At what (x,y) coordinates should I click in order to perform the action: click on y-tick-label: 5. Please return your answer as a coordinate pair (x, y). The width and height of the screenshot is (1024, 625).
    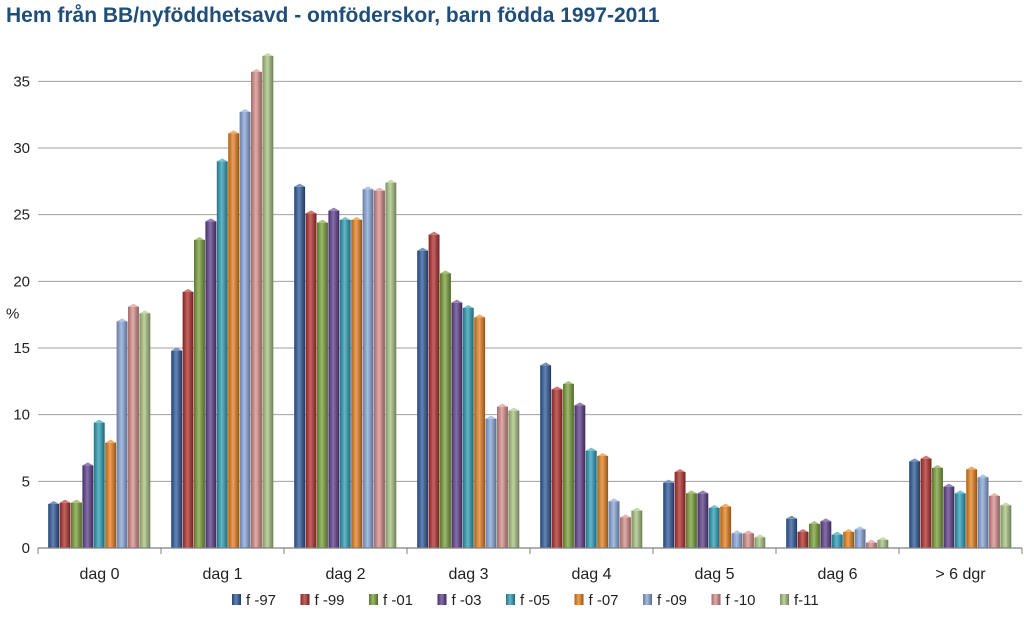
    Looking at the image, I should click on (26, 481).